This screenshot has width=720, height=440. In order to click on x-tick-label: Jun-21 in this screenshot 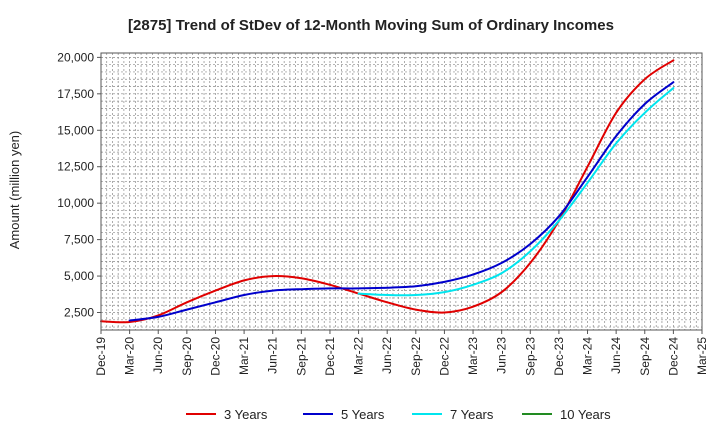, I will do `click(273, 355)`.